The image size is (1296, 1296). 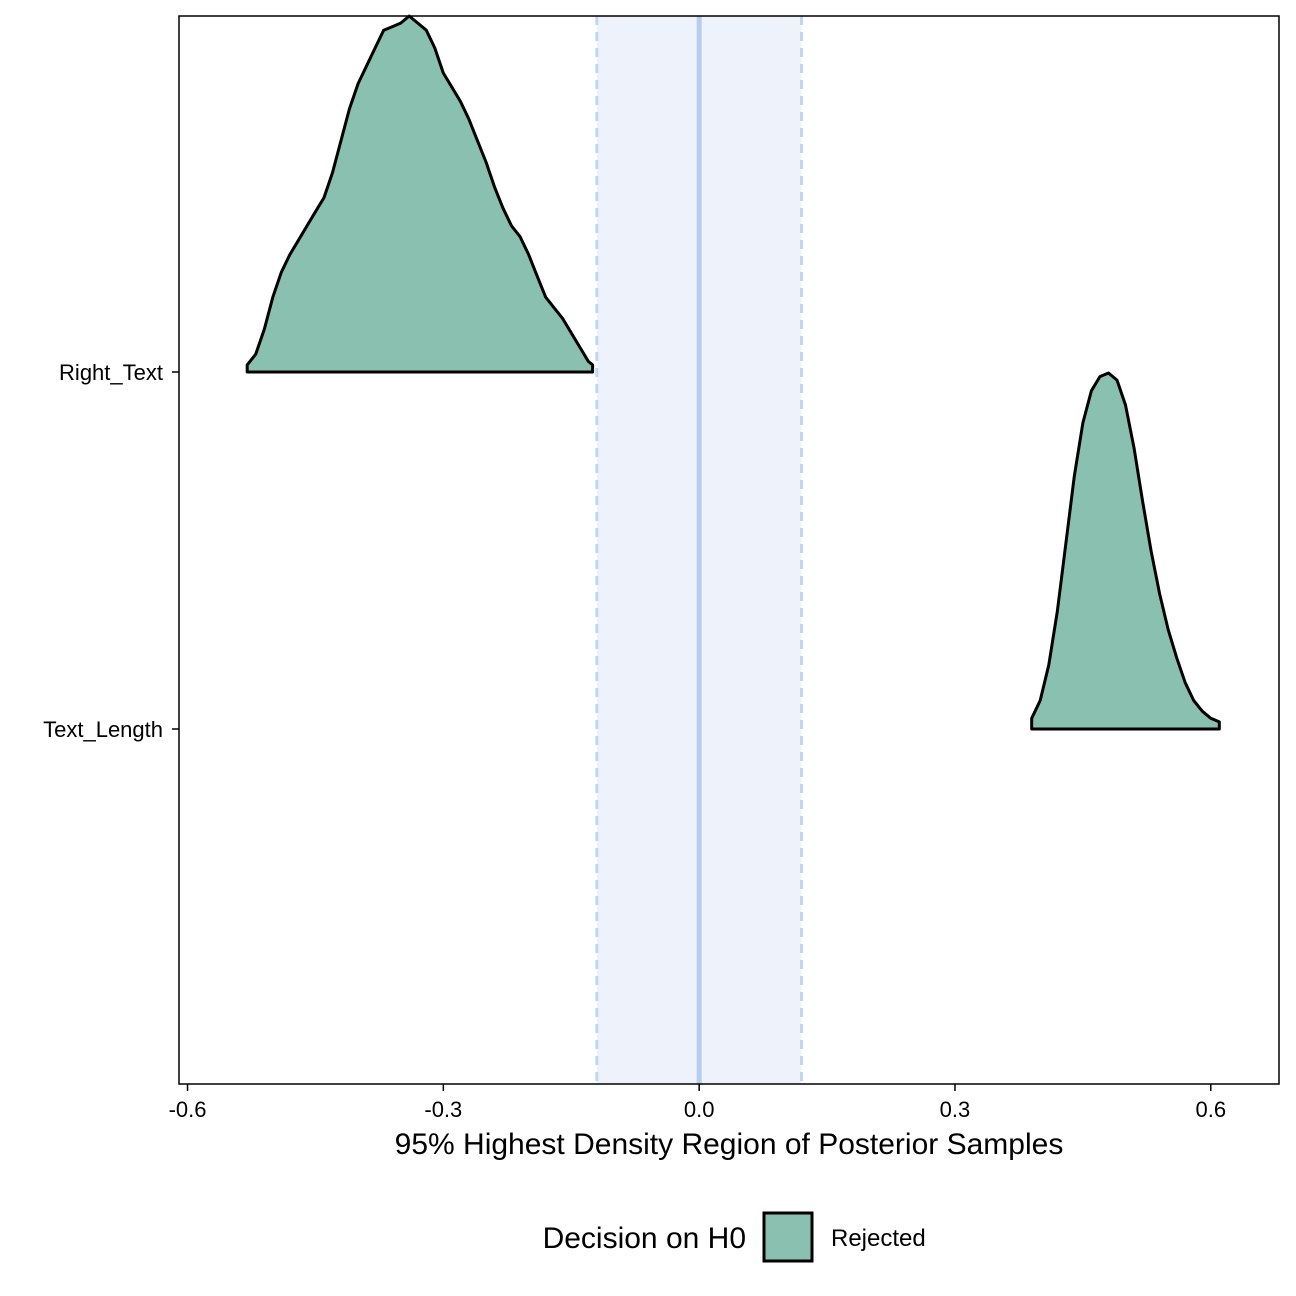 I want to click on x-axis: -0.6 -0.3 0.0 0.3 0.6, so click(x=697, y=1103).